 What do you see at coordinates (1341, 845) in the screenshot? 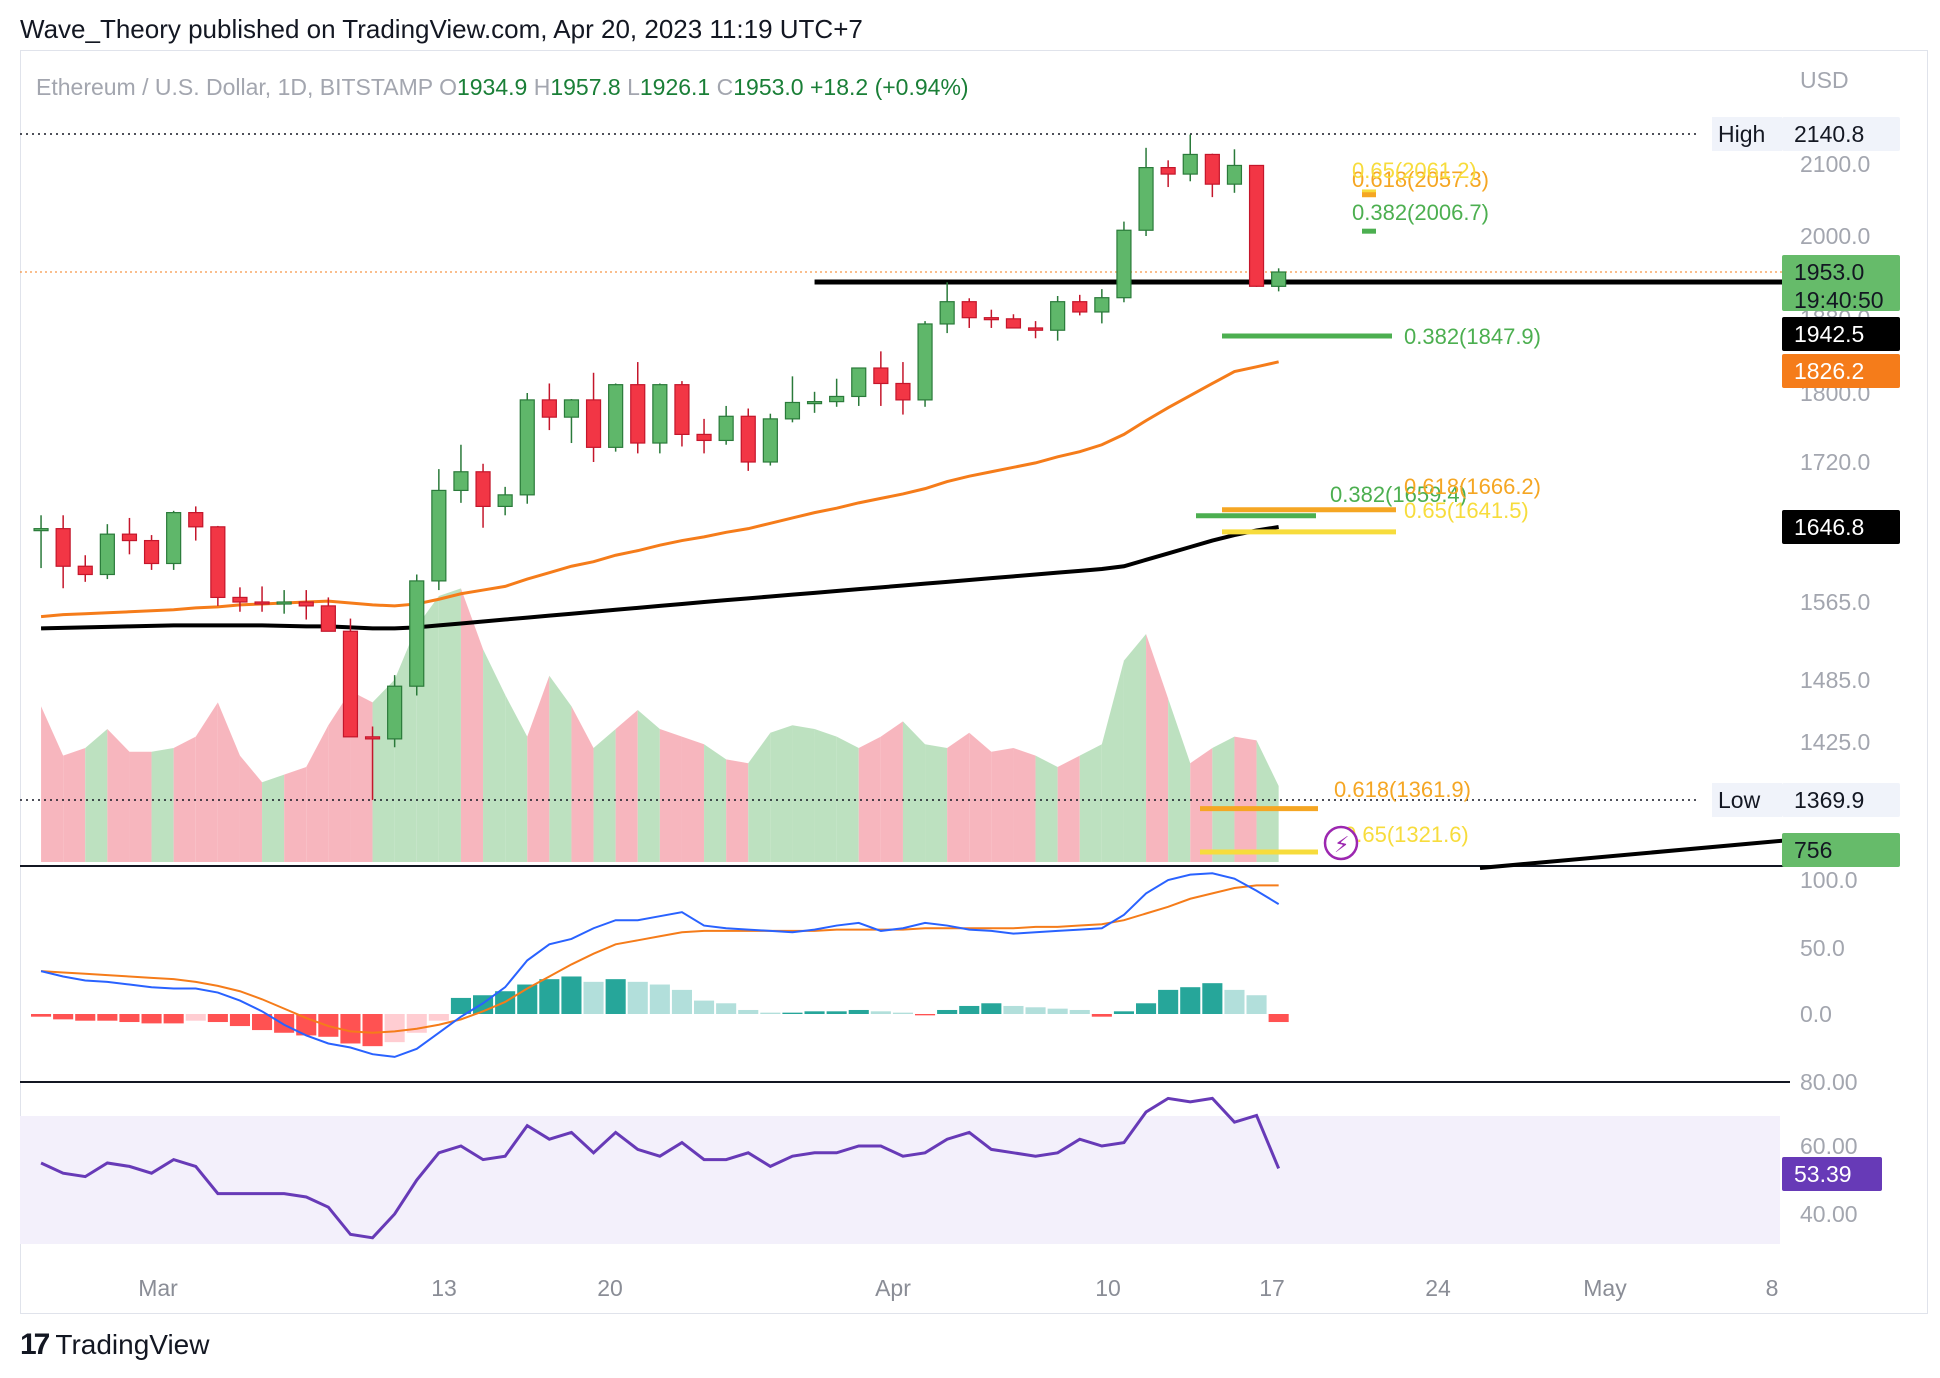
I see `alert-lightning-glyph: ⚡` at bounding box center [1341, 845].